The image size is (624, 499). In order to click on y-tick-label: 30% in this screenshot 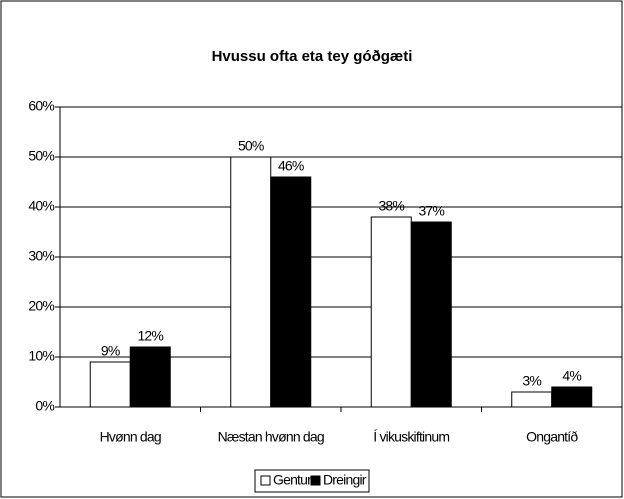, I will do `click(41, 256)`.